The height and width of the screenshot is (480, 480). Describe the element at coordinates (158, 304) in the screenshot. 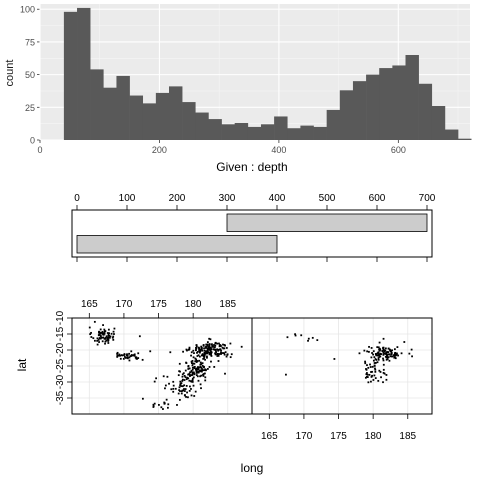

I see `coplot-x-tick-label: 175` at that location.